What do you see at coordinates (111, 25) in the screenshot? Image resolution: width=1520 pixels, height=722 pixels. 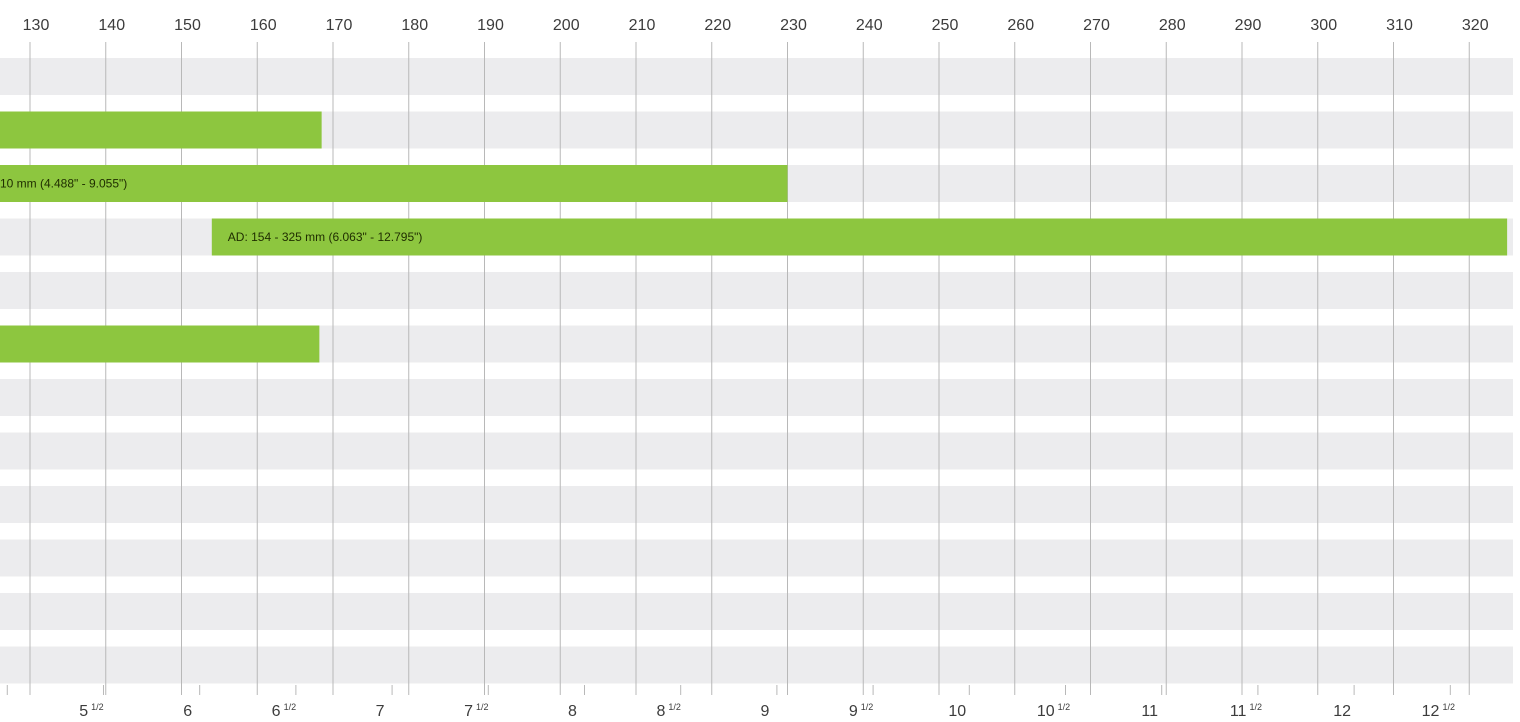 I see `tick-label-mm: 140` at bounding box center [111, 25].